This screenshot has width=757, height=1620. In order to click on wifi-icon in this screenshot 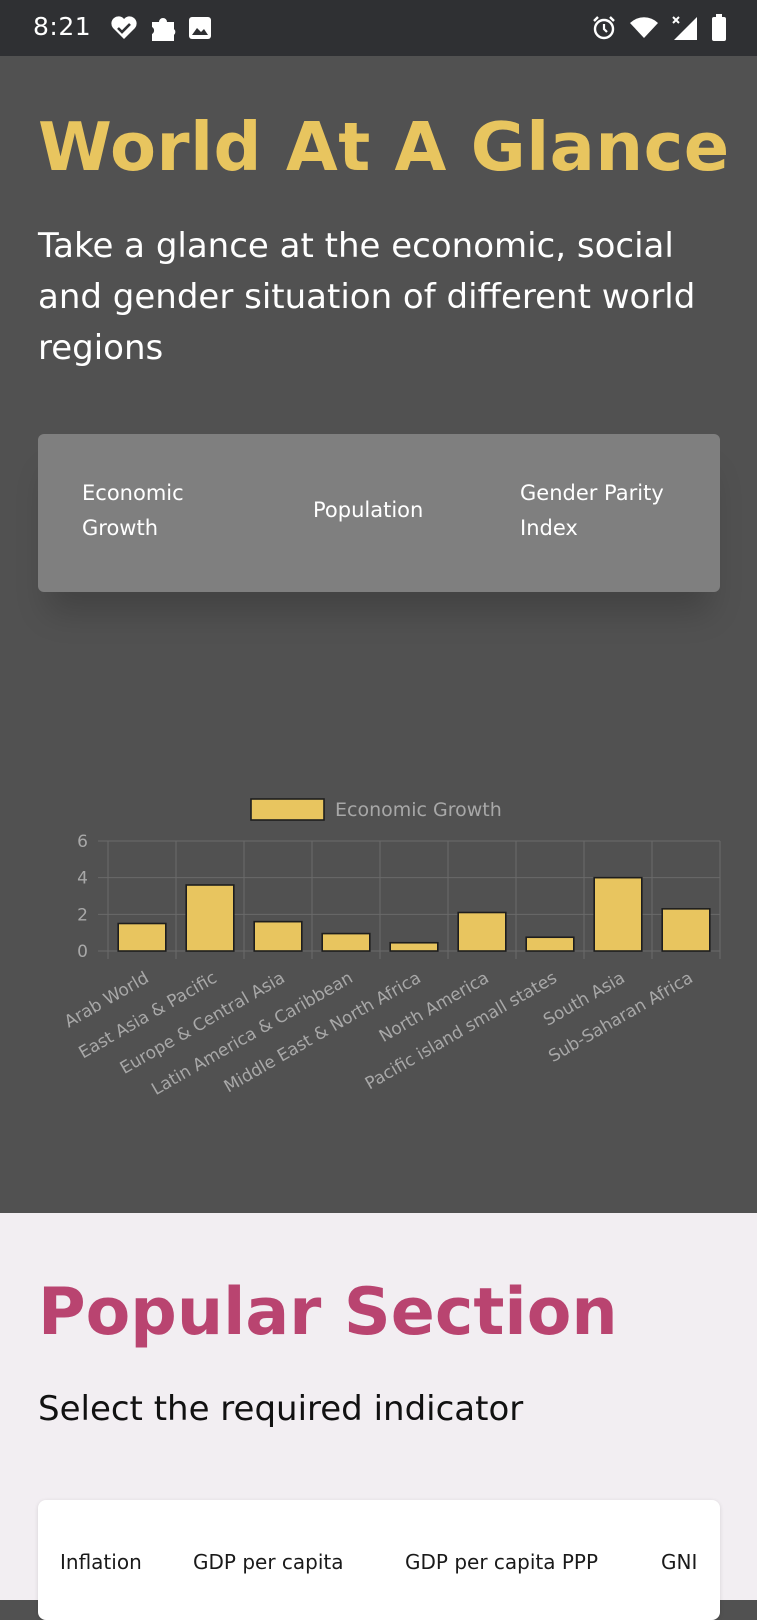, I will do `click(644, 28)`.